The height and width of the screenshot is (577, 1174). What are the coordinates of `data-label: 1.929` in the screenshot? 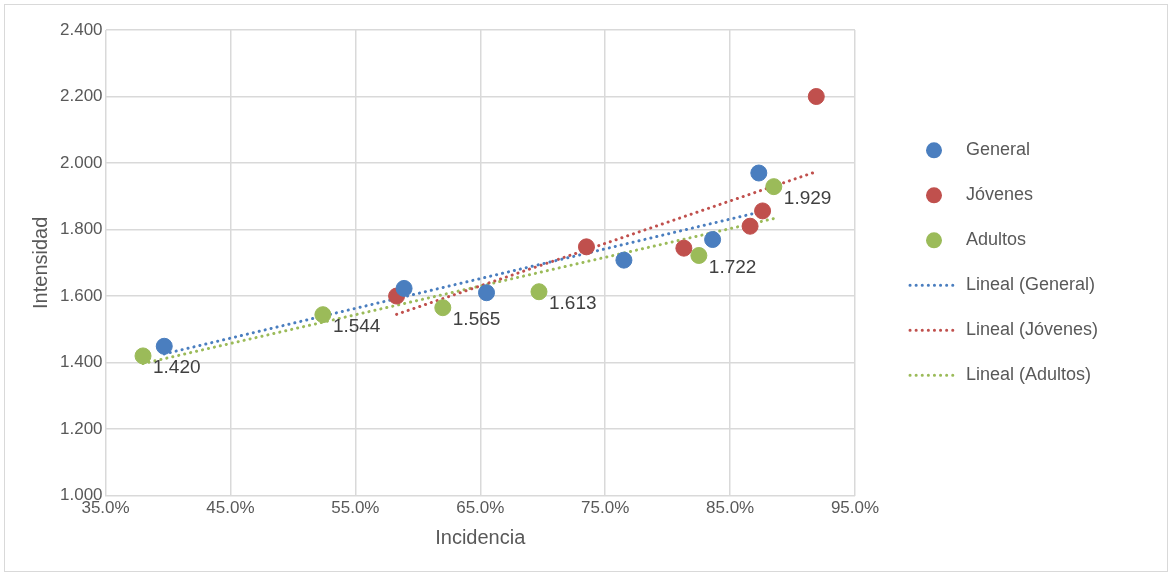 It's located at (807, 197).